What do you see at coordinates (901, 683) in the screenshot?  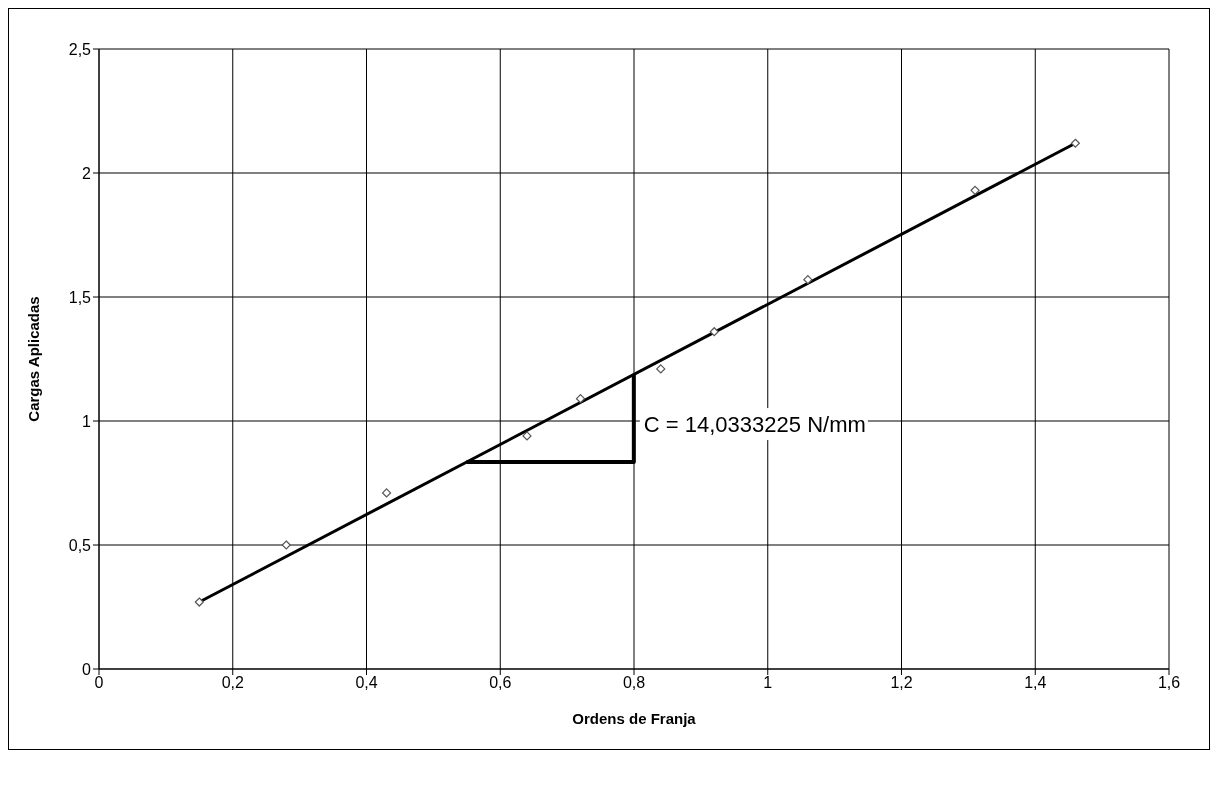 I see `x-tick-label: 1,2` at bounding box center [901, 683].